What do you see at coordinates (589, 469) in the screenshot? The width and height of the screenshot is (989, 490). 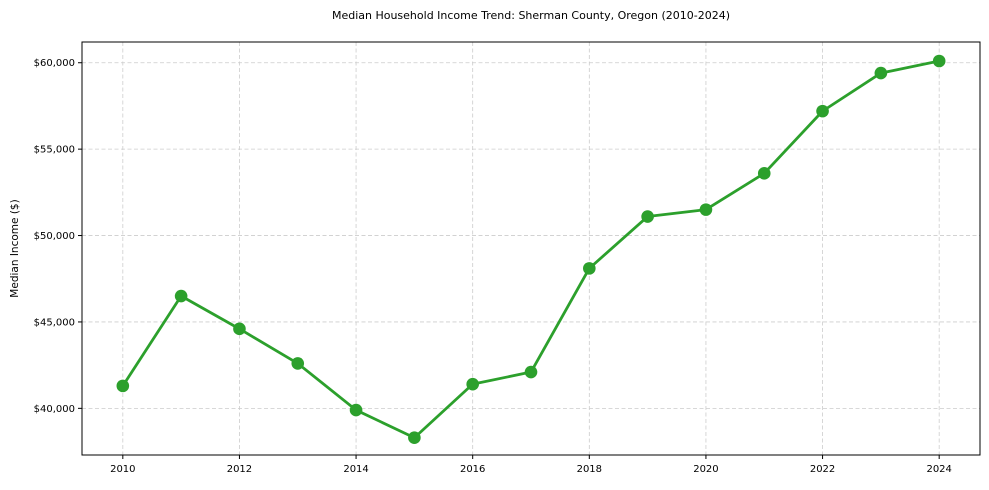 I see `x-tick-label: 2018` at bounding box center [589, 469].